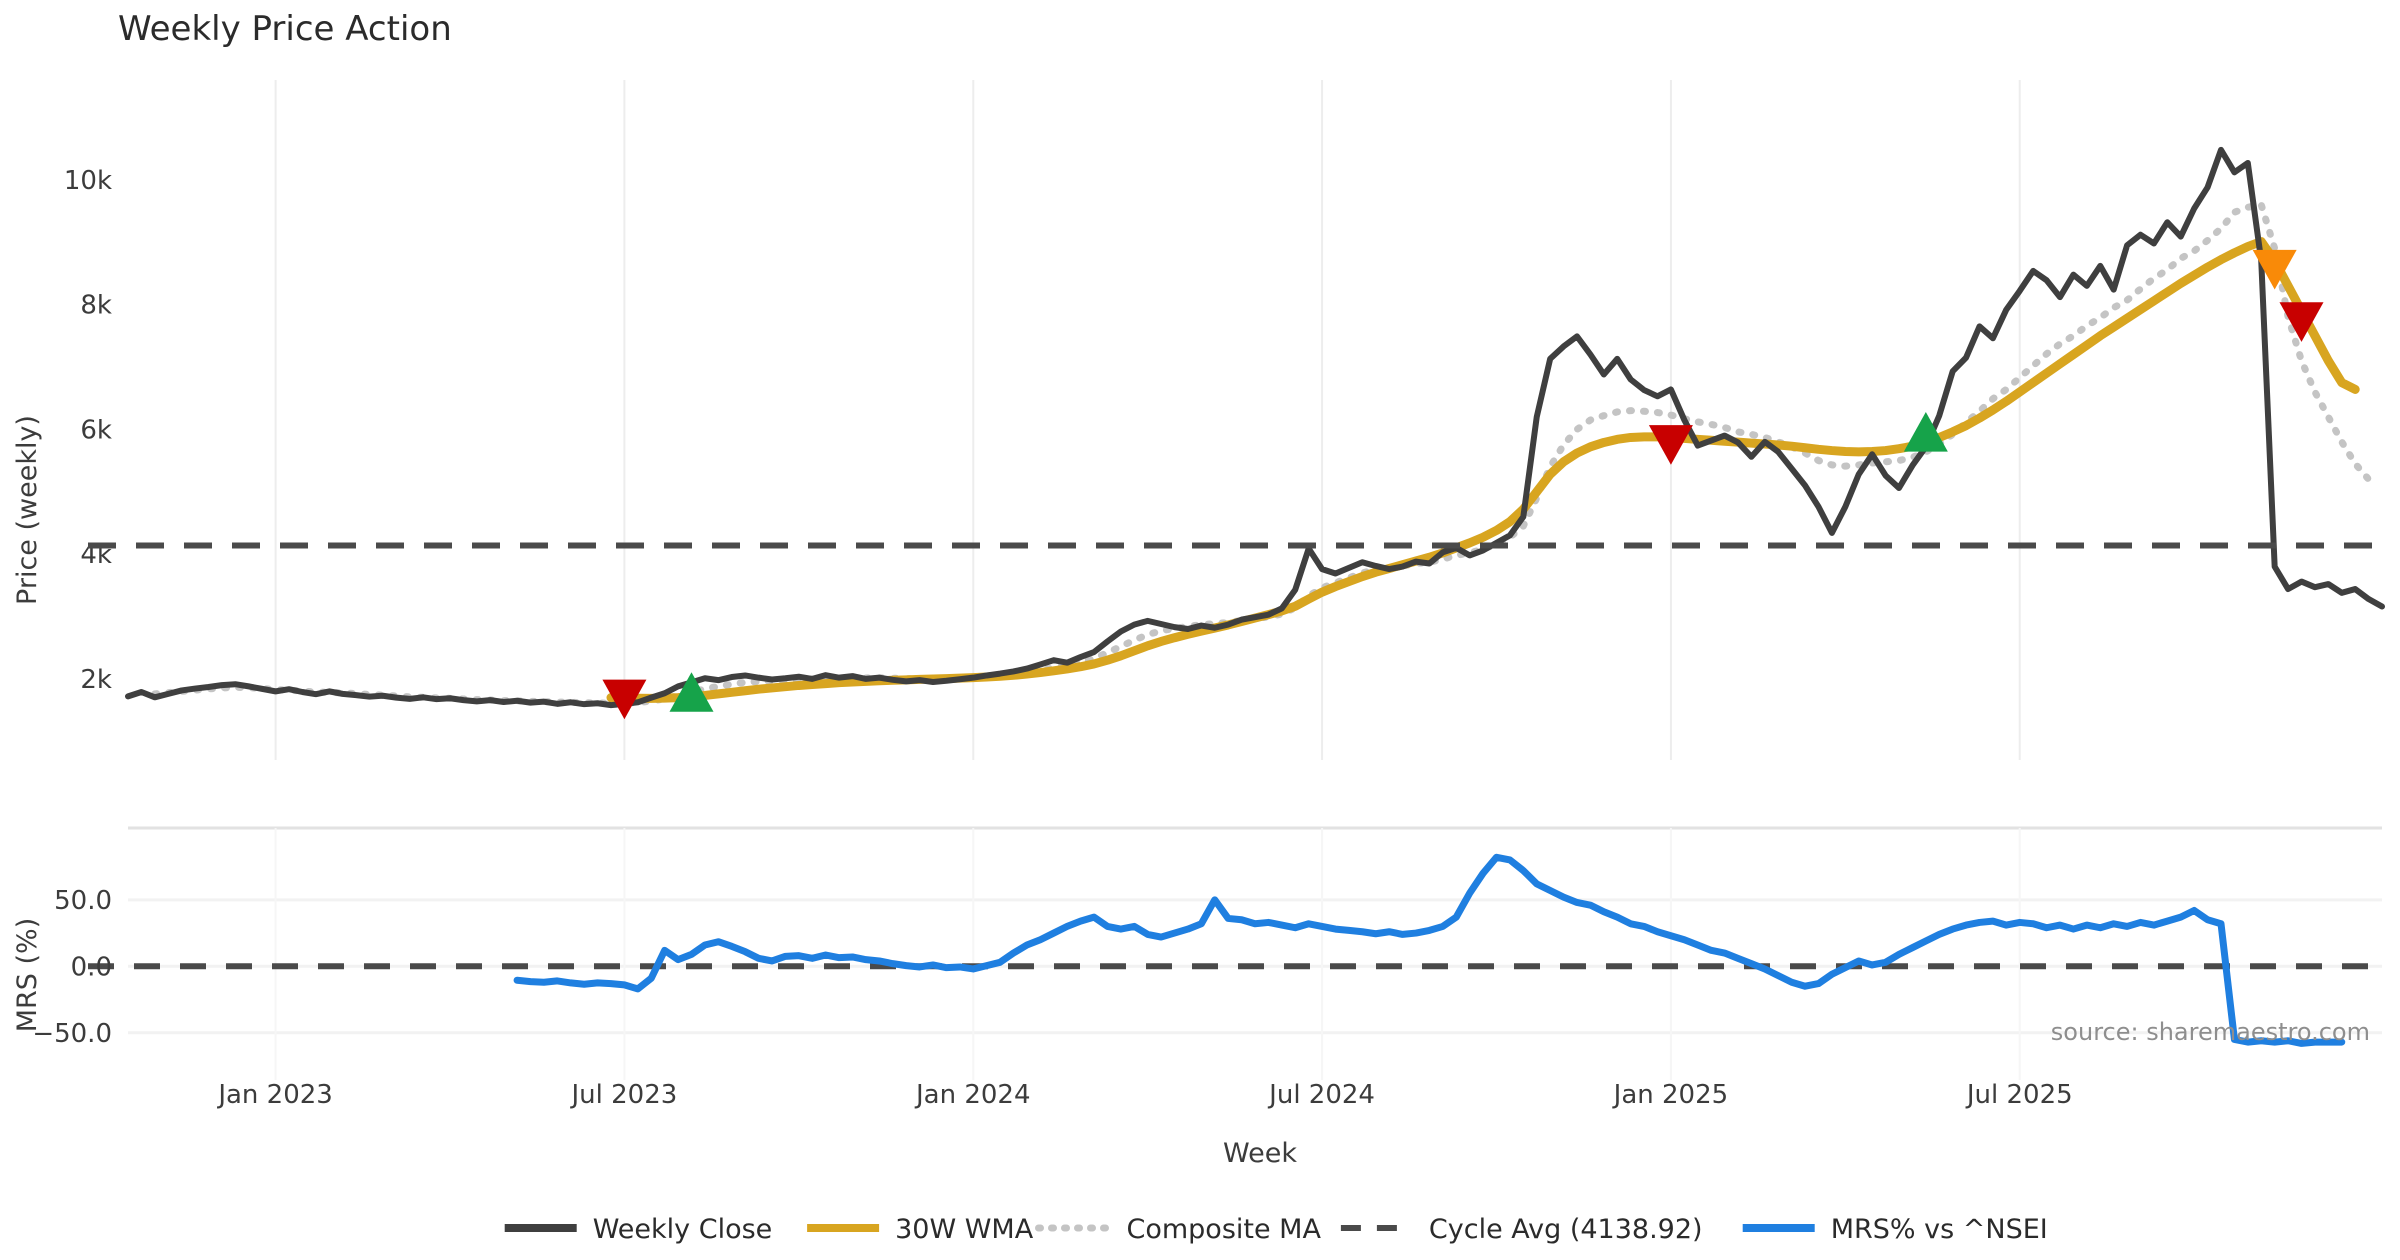  What do you see at coordinates (91, 967) in the screenshot?
I see `mrs-ytick-label: 0.0` at bounding box center [91, 967].